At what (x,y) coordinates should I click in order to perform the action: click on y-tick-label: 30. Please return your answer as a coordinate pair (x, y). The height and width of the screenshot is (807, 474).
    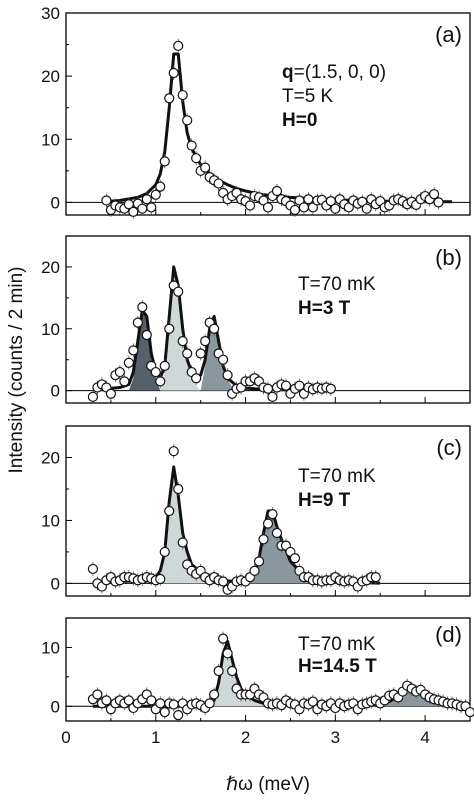
    Looking at the image, I should click on (50, 13).